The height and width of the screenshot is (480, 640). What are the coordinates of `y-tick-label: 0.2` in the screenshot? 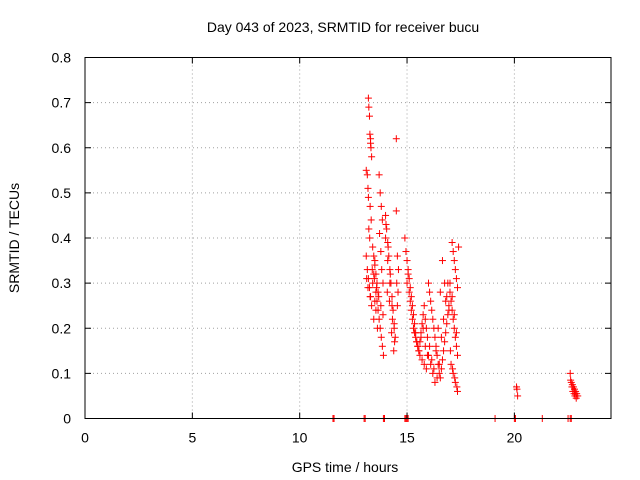 It's located at (62, 328).